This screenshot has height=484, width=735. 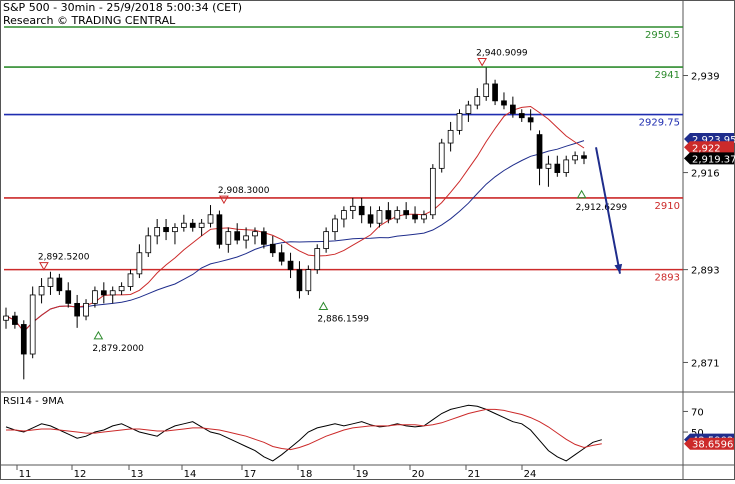 I want to click on level-label: 2893, so click(x=667, y=278).